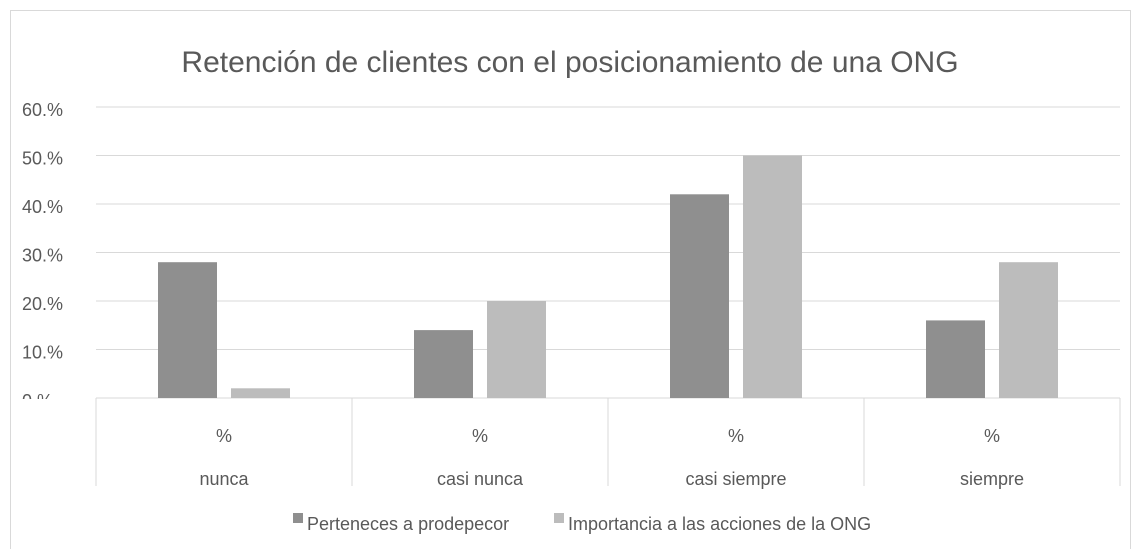  What do you see at coordinates (719, 524) in the screenshot?
I see `legend-label: Importancia a las acciones de la ONG` at bounding box center [719, 524].